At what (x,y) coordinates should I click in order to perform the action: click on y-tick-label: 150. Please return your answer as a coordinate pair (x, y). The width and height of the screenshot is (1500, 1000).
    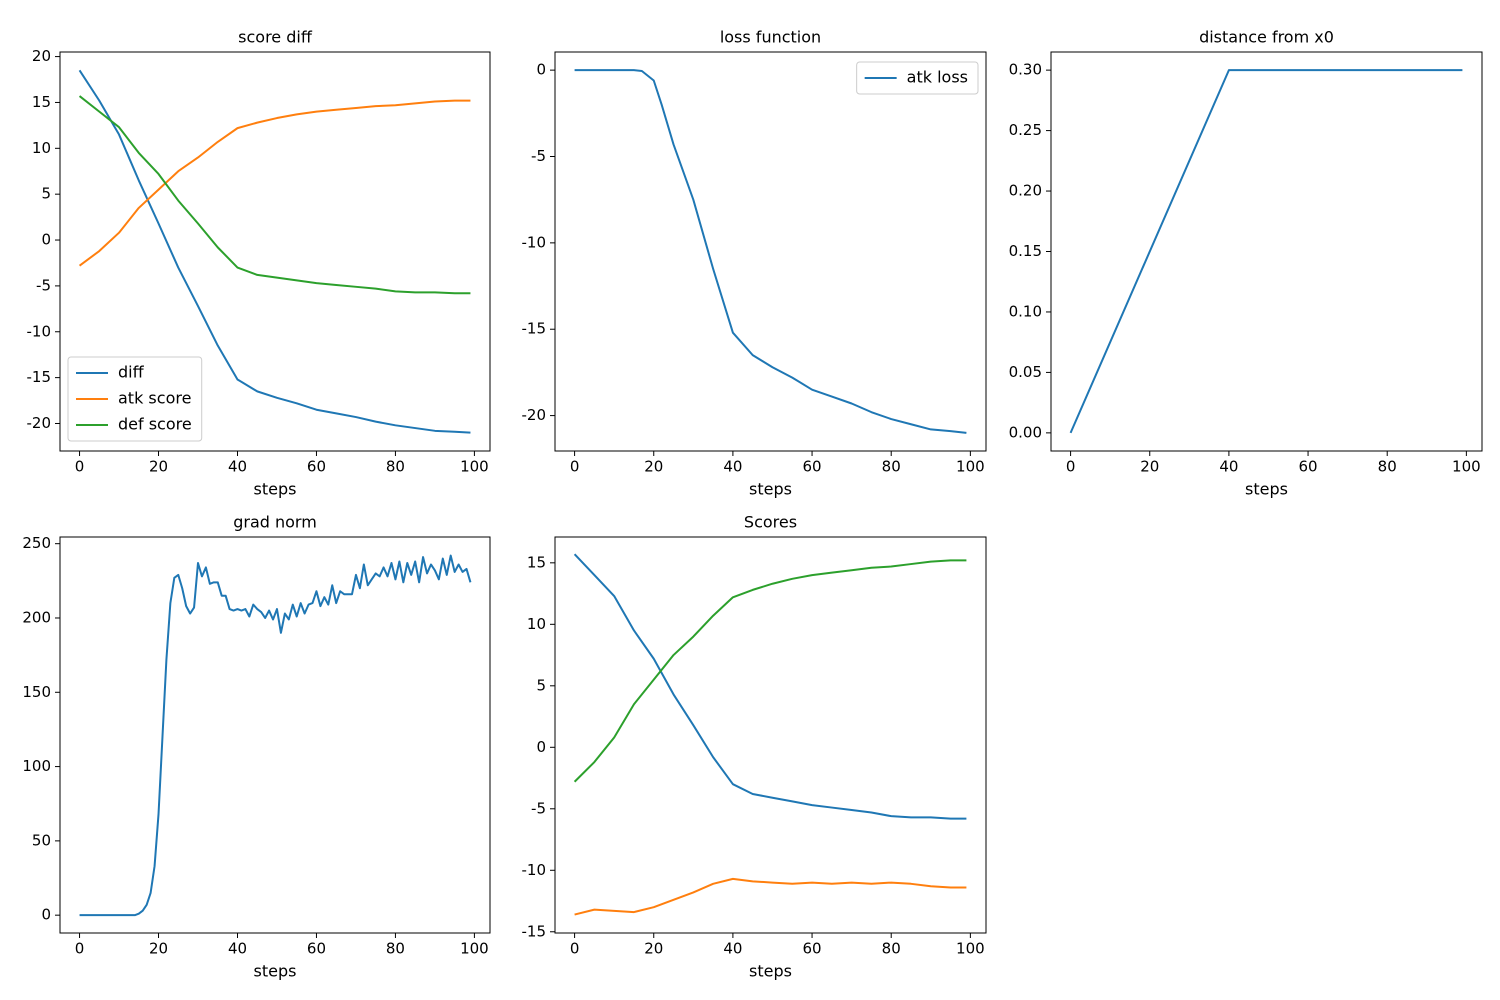
    Looking at the image, I should click on (36, 692).